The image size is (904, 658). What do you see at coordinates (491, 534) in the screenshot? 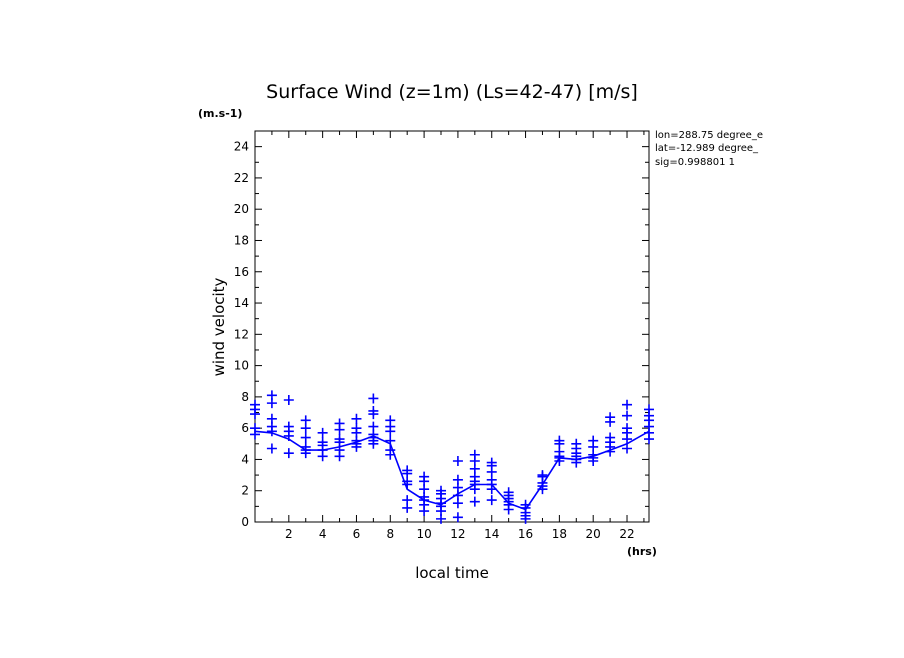
I see `x-tick-label: 14` at bounding box center [491, 534].